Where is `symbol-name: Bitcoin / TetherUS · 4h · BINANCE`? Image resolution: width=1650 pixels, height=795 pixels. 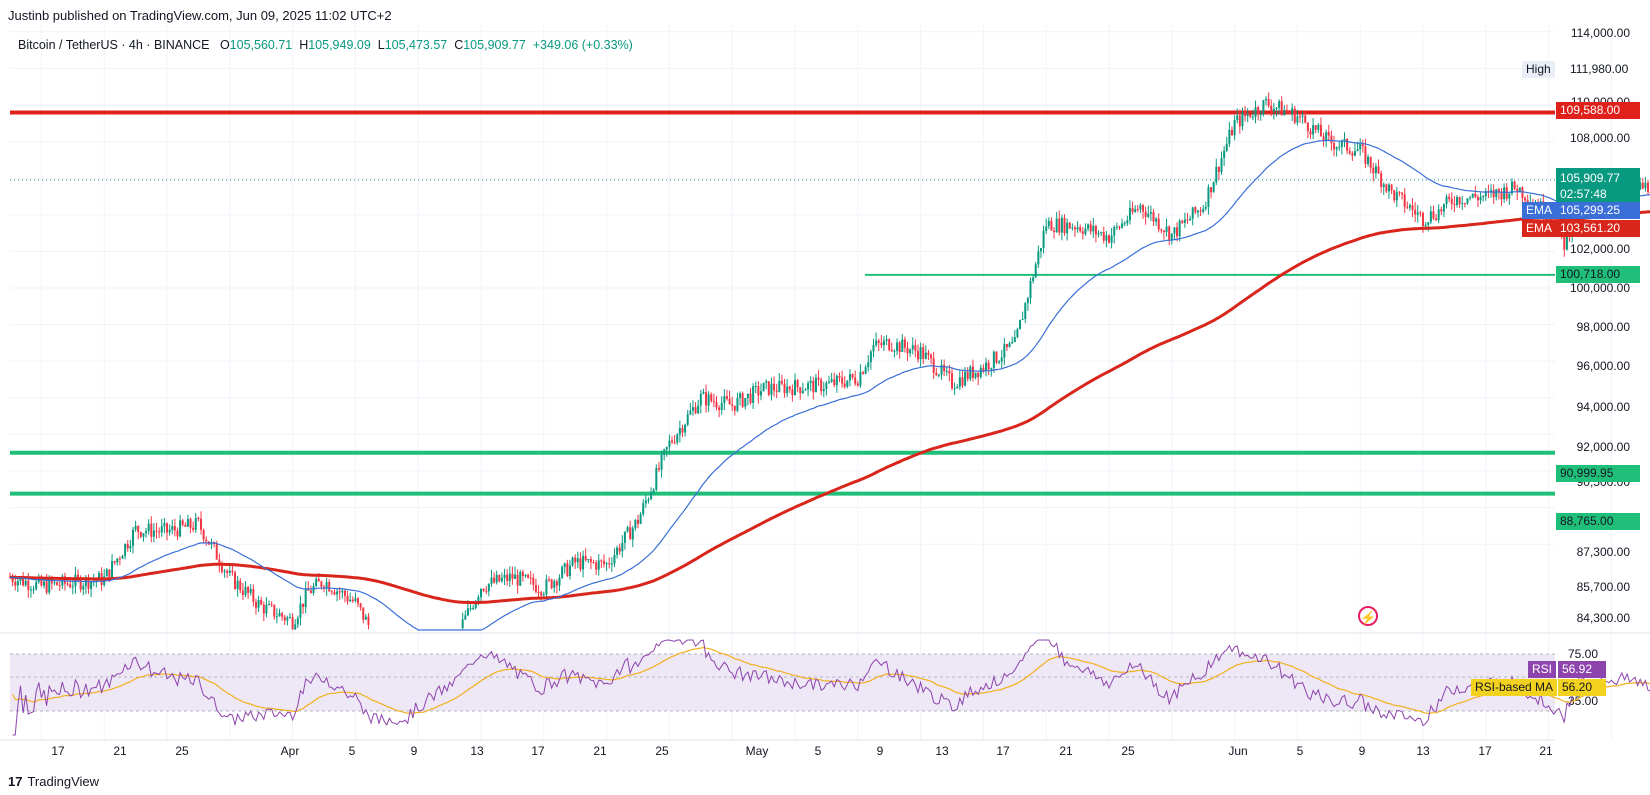
symbol-name: Bitcoin / TetherUS · 4h · BINANCE is located at coordinates (114, 45).